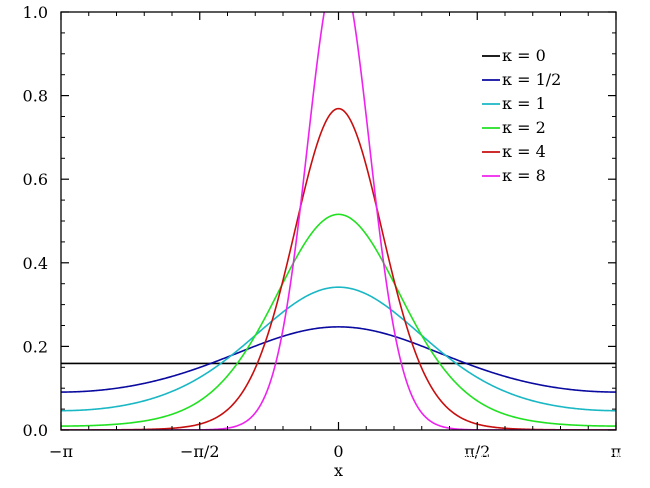  Describe the element at coordinates (35, 263) in the screenshot. I see `y-tick-label: 0.4` at that location.